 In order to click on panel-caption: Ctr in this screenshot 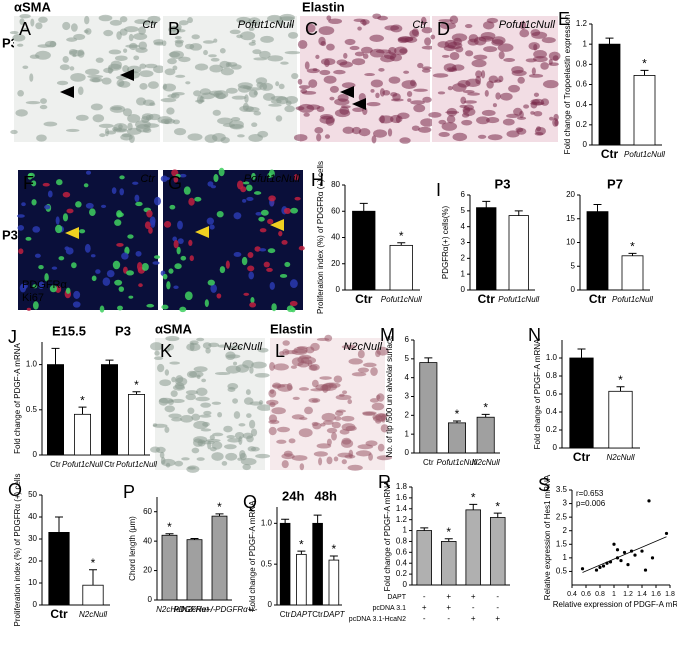, I will do `click(420, 25)`.